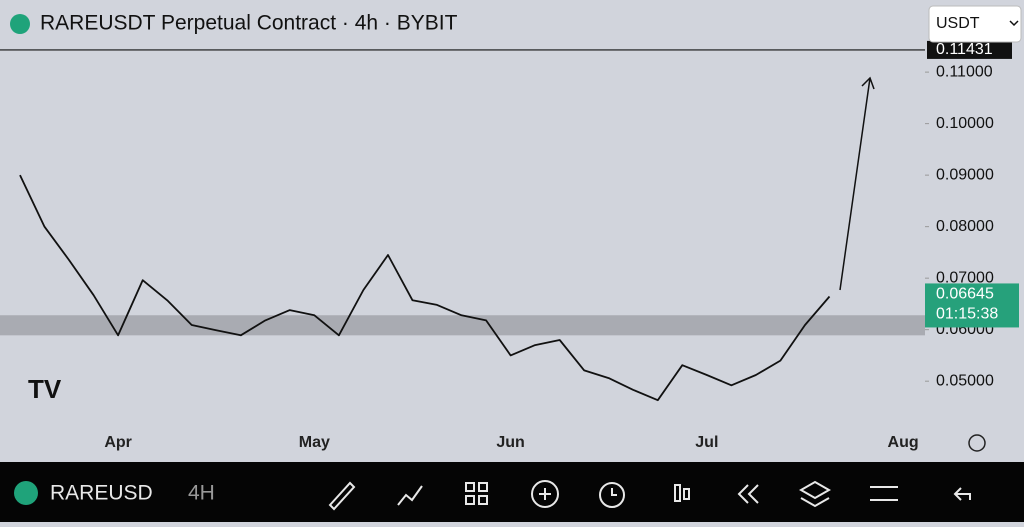 This screenshot has height=527, width=1024. What do you see at coordinates (748, 494) in the screenshot?
I see `replay-tool` at bounding box center [748, 494].